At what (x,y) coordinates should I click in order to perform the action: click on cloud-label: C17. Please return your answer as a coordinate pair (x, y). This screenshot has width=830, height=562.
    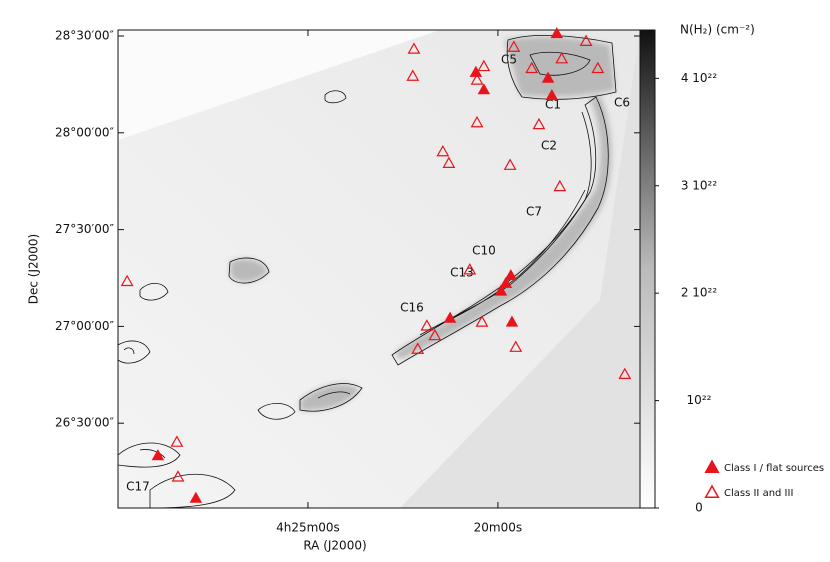
    Looking at the image, I should click on (138, 487).